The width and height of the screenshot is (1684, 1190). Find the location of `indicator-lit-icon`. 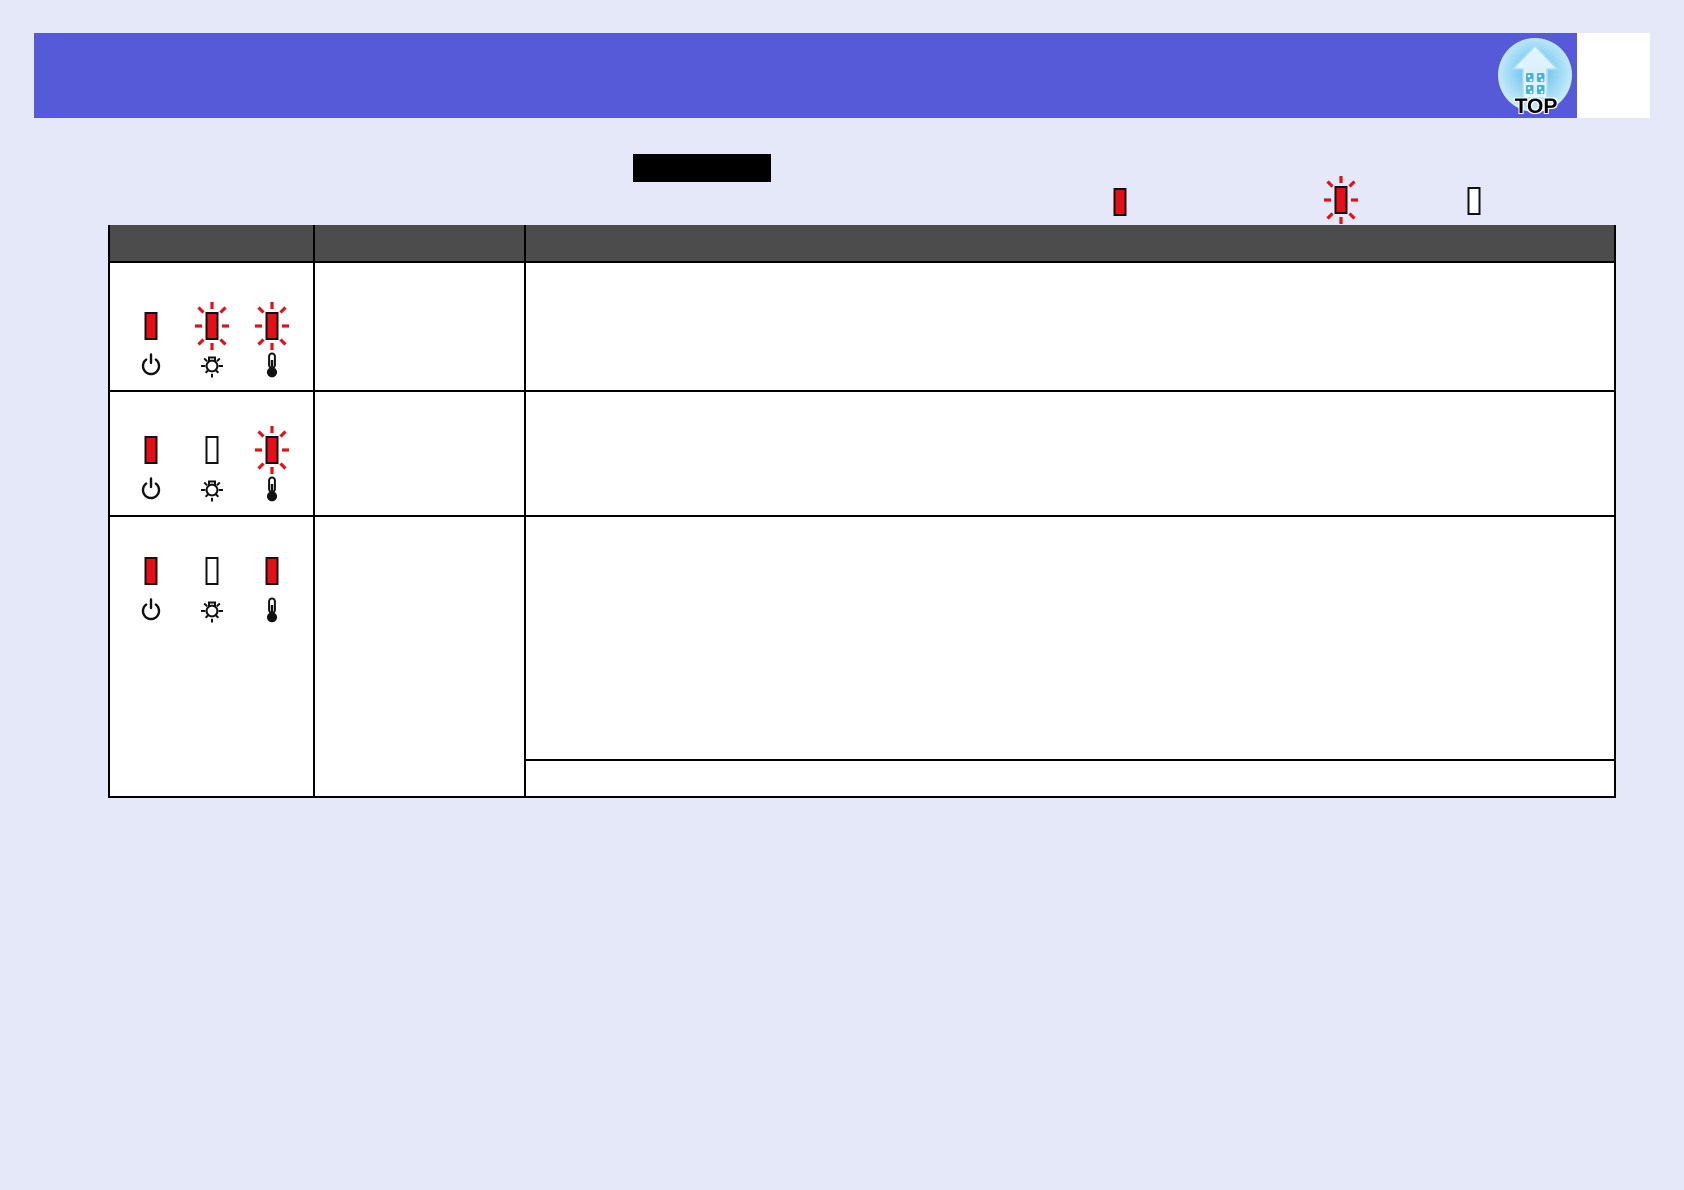

indicator-lit-icon is located at coordinates (1120, 203).